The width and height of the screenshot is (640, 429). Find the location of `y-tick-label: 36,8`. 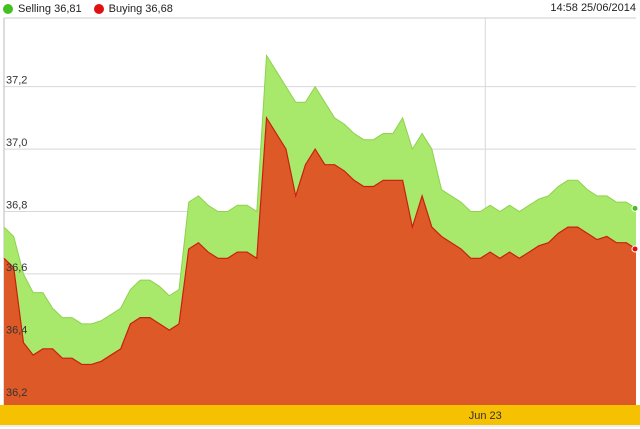

y-tick-label: 36,8 is located at coordinates (16, 206).